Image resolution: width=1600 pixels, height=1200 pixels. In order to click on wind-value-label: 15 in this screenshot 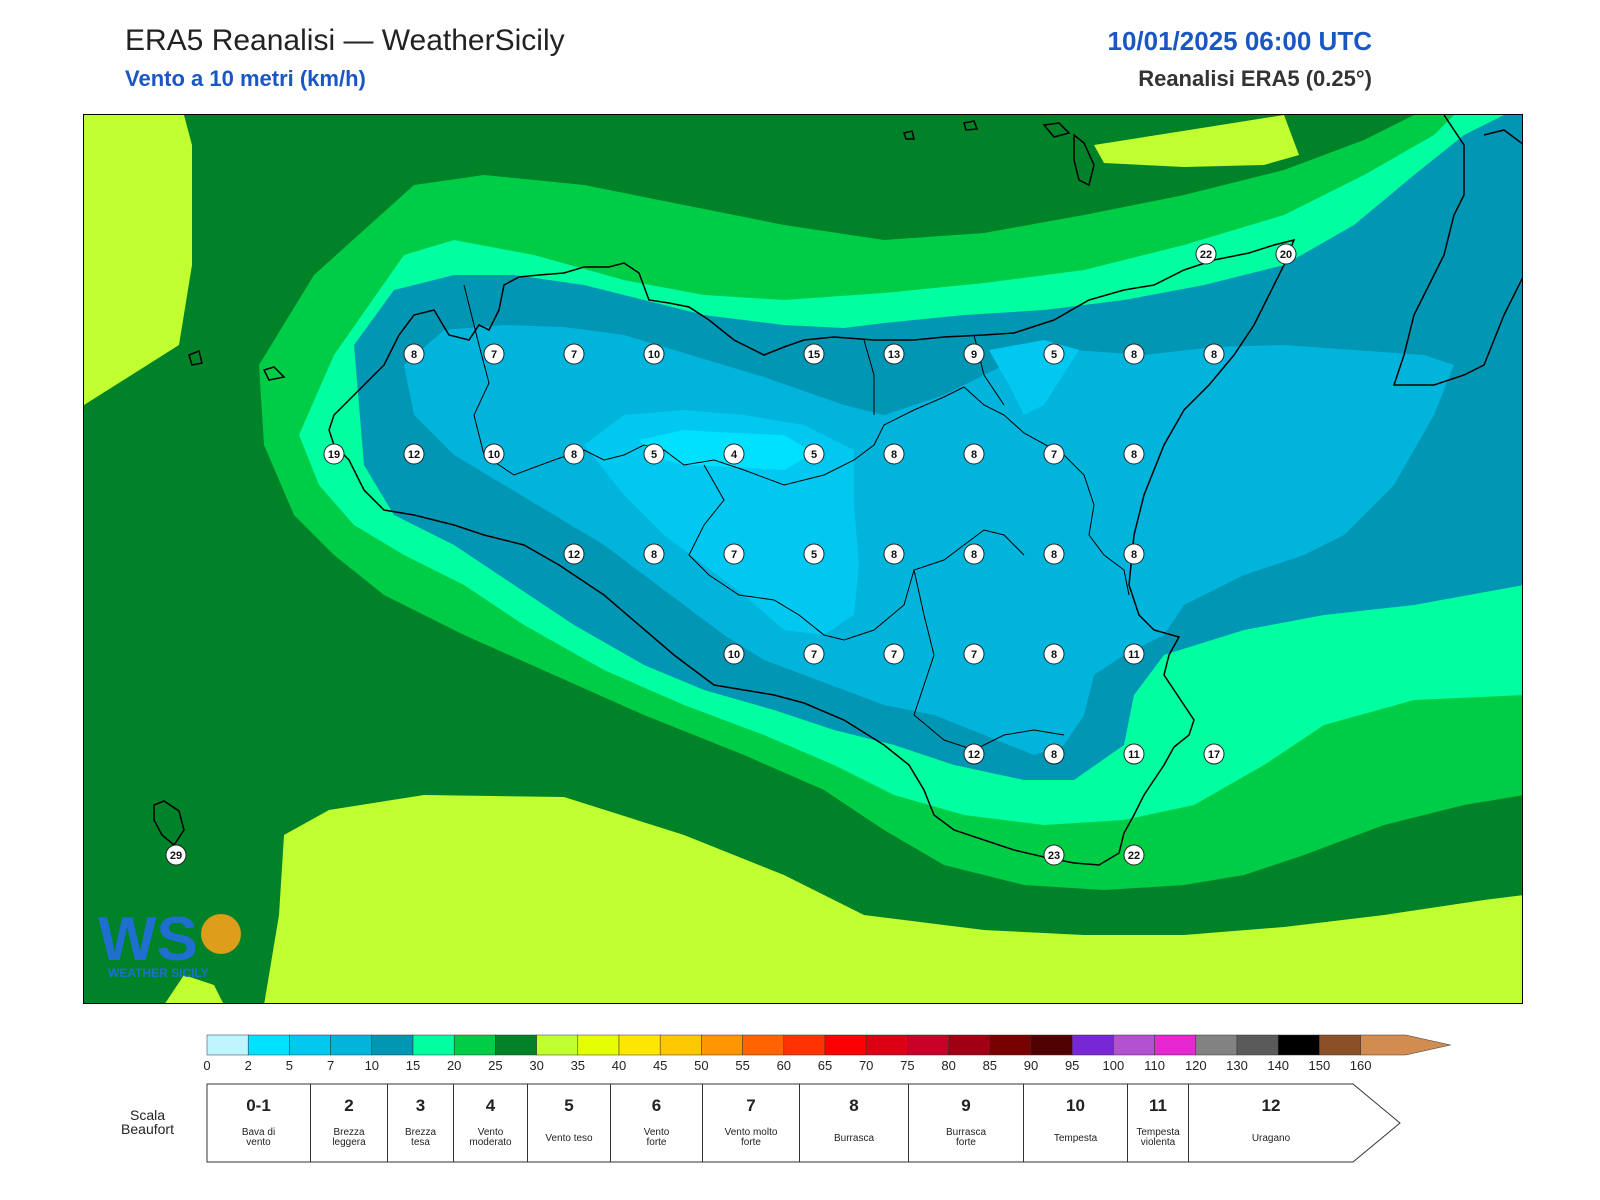, I will do `click(814, 355)`.